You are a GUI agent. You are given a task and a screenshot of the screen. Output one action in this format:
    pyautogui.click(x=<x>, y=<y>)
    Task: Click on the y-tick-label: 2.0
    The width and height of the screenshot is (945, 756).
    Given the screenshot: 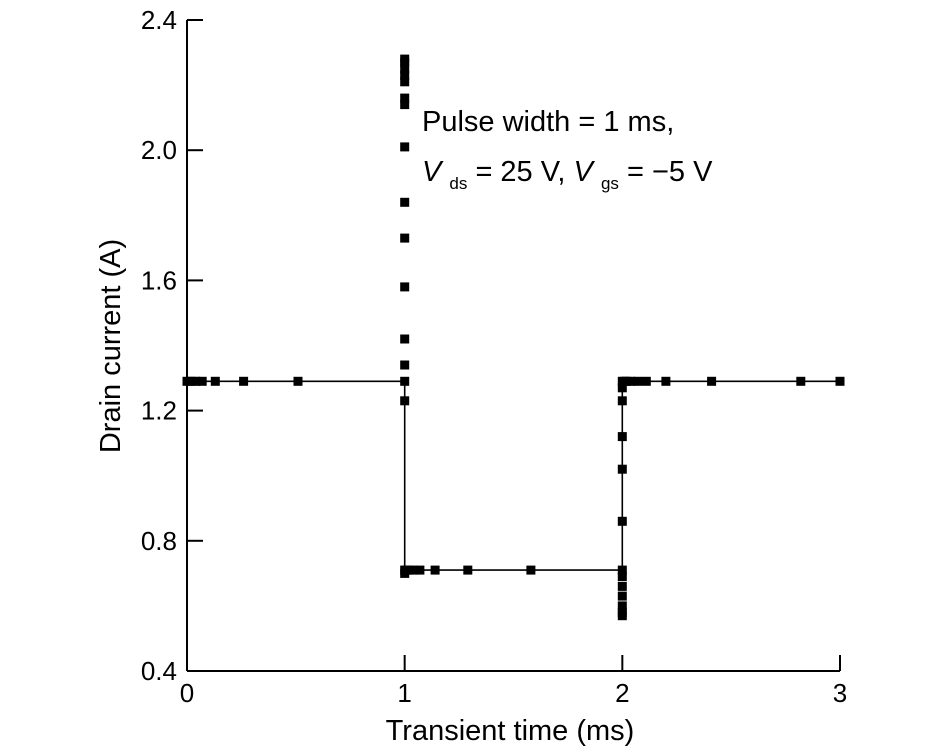 What is the action you would take?
    pyautogui.click(x=159, y=150)
    